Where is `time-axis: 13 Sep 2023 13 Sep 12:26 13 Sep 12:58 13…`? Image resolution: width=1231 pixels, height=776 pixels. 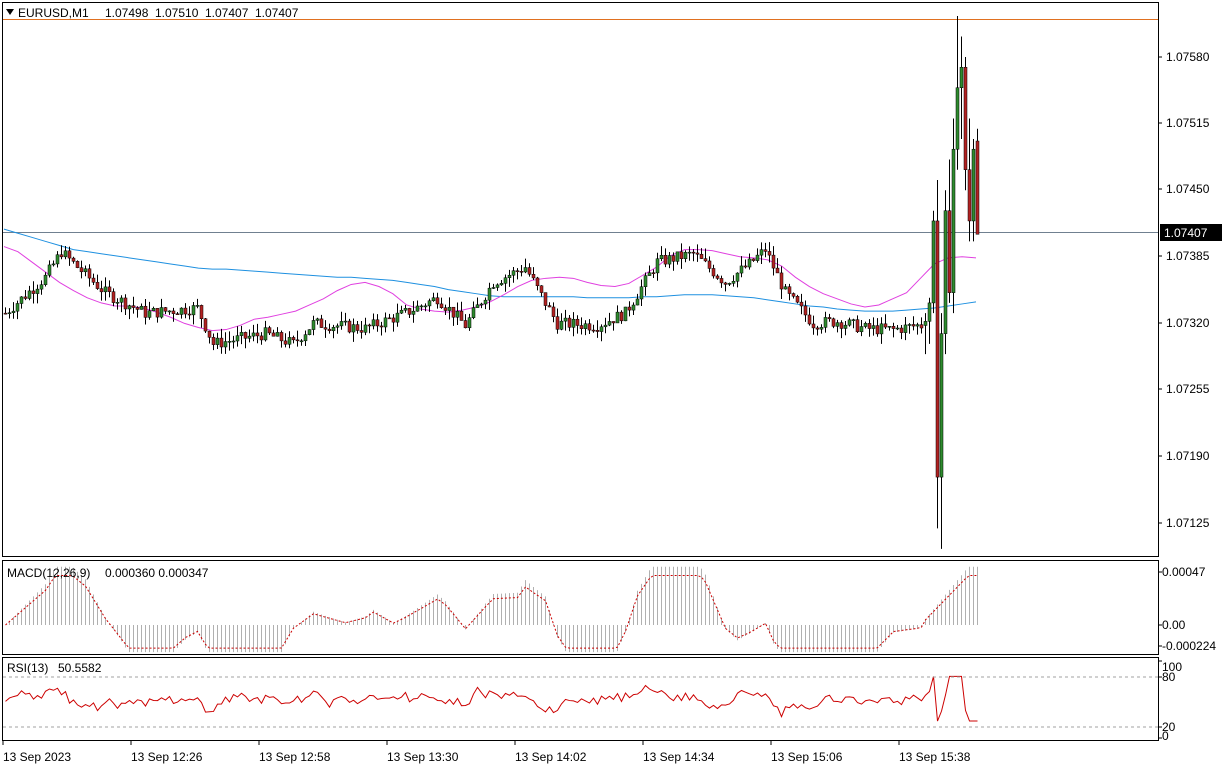 time-axis: 13 Sep 2023 13 Sep 12:26 13 Sep 12:58 13… is located at coordinates (486, 752).